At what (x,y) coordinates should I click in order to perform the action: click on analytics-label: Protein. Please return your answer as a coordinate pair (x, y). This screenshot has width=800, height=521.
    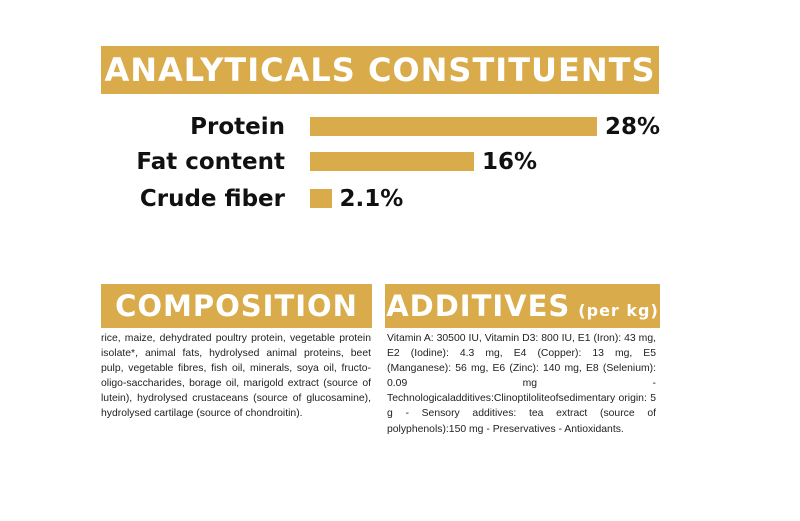
    Looking at the image, I should click on (237, 127).